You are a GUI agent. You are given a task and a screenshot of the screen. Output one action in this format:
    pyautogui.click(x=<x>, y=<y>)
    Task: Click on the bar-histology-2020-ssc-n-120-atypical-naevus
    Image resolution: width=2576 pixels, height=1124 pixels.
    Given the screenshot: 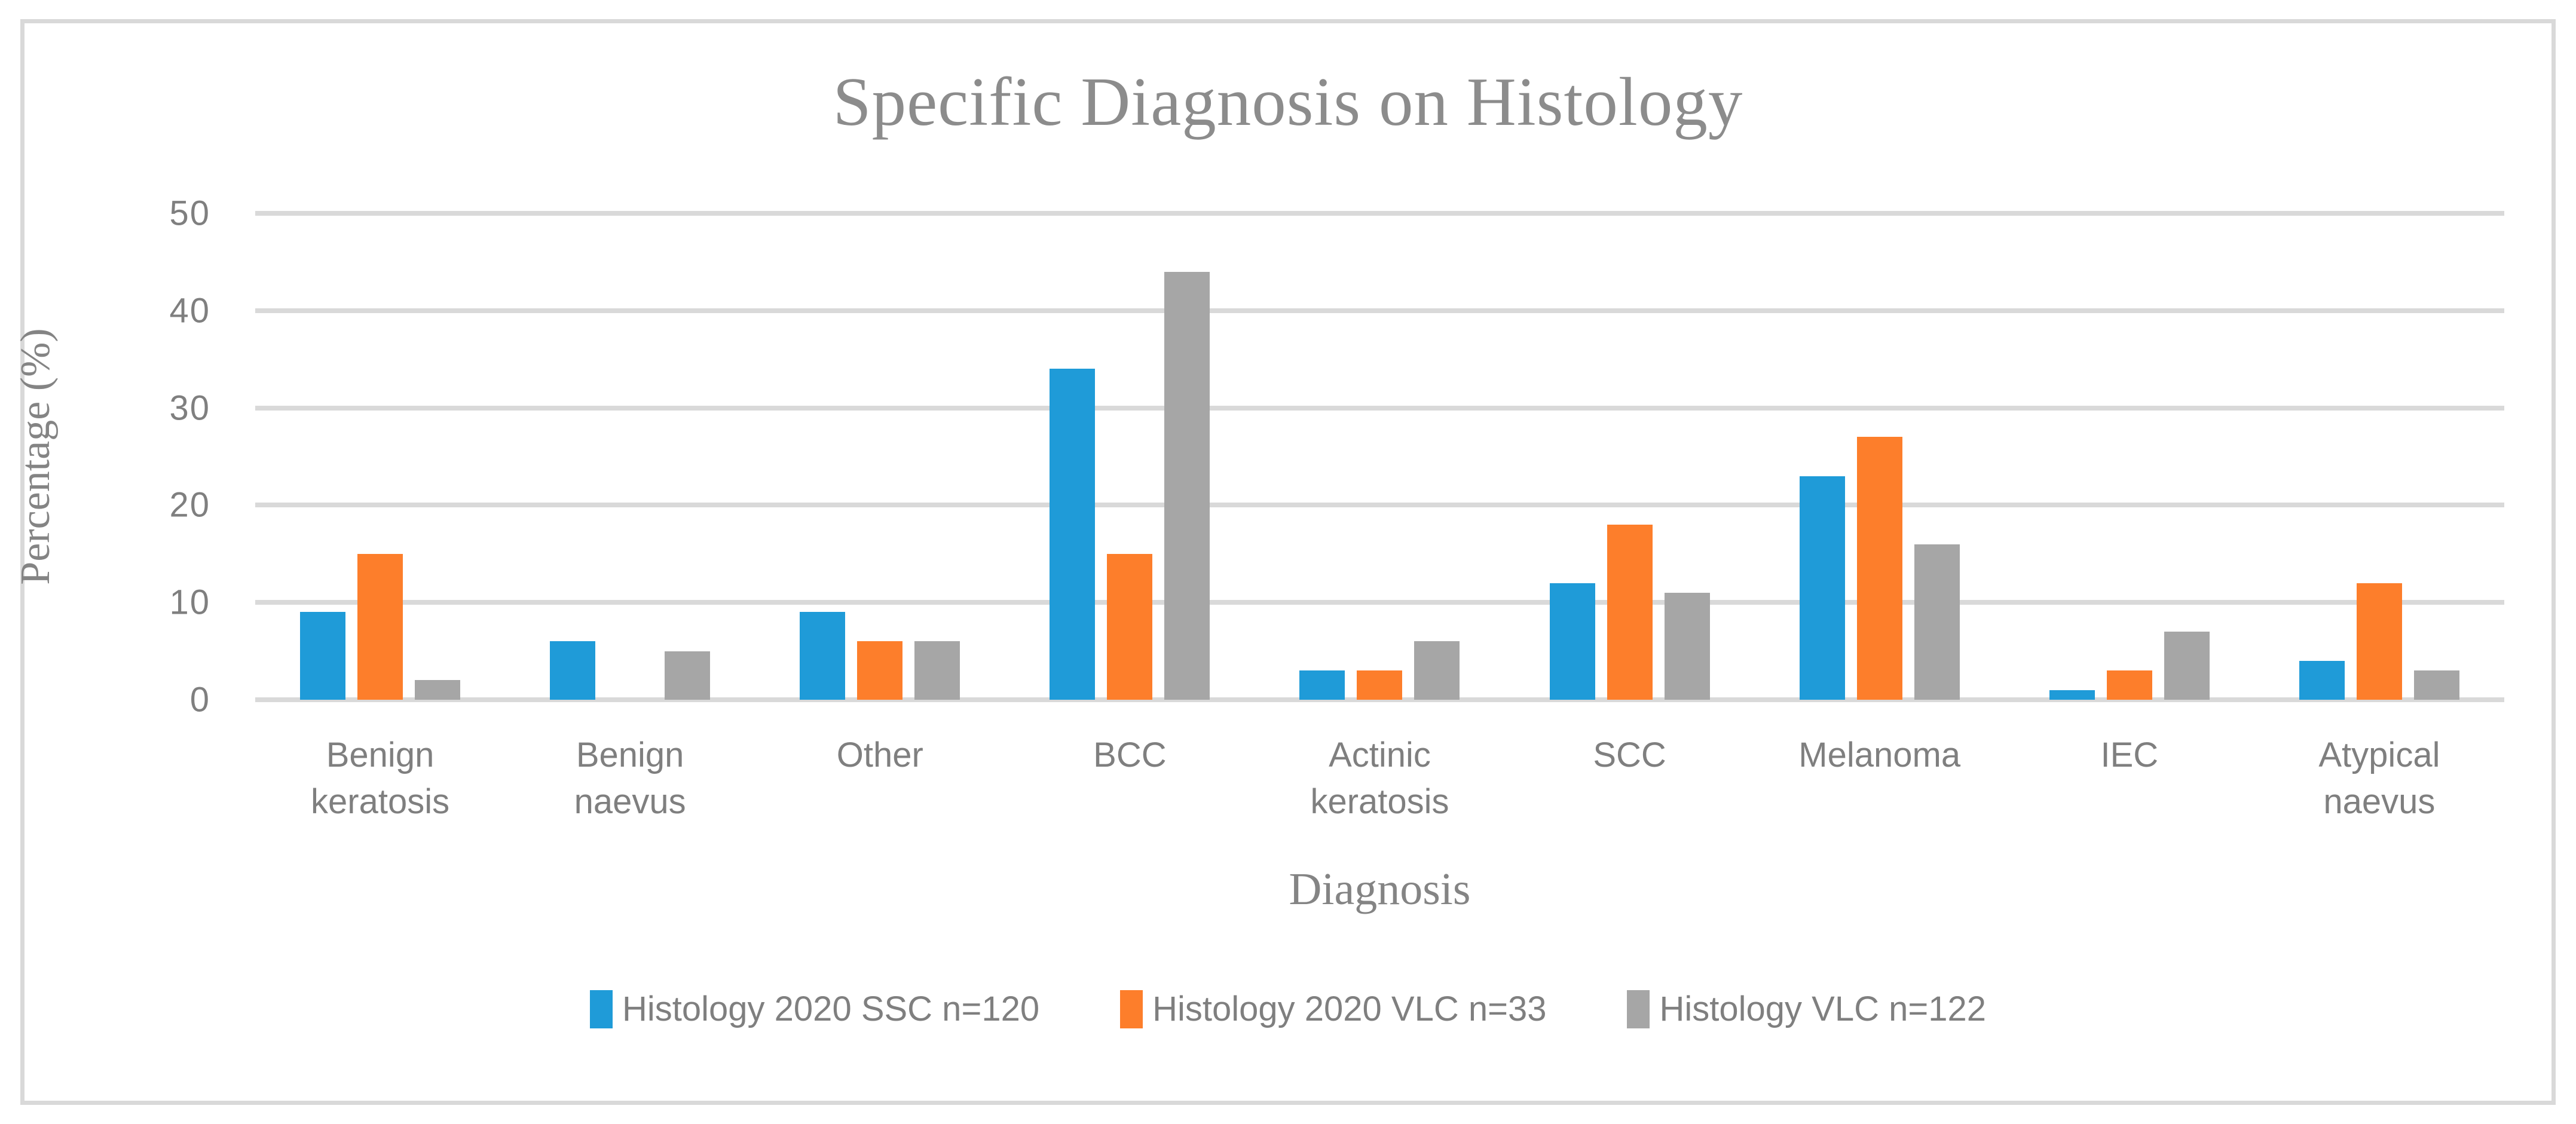 What is the action you would take?
    pyautogui.click(x=2322, y=680)
    